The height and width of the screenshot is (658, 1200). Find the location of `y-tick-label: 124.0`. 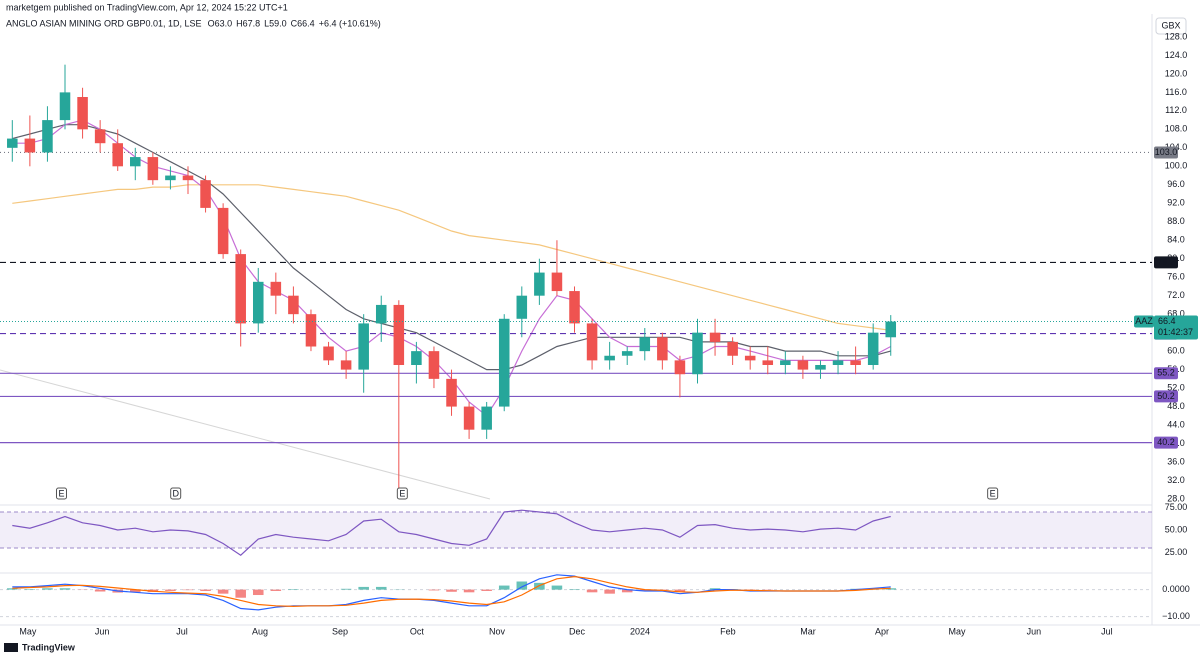

y-tick-label: 124.0 is located at coordinates (1176, 55).